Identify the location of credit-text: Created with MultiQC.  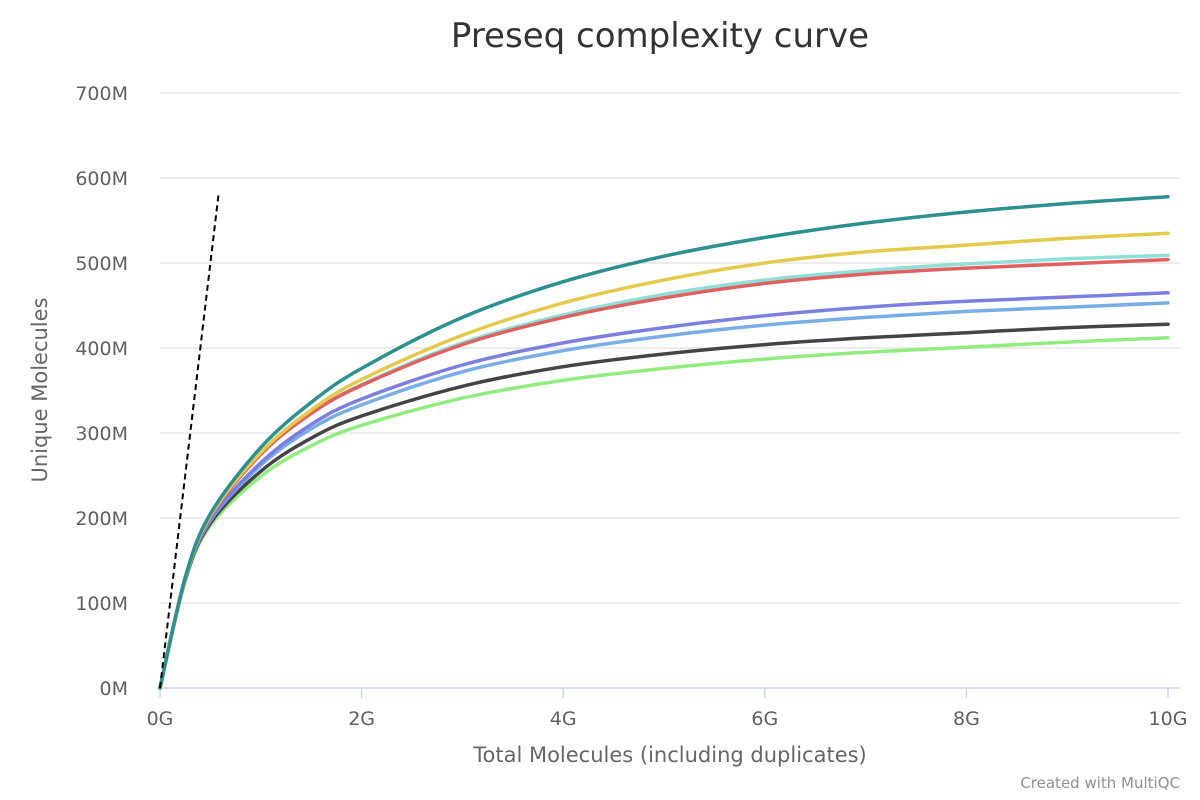
(1100, 783).